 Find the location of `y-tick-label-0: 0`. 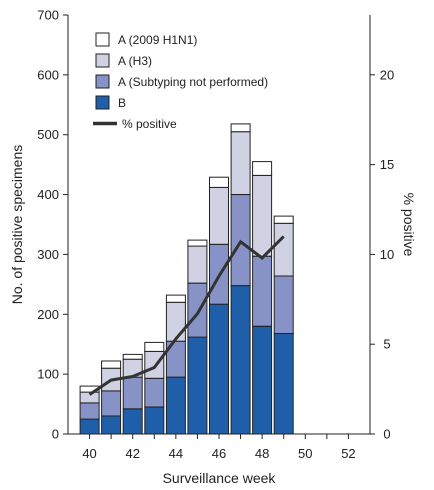

y-tick-label-0: 0 is located at coordinates (55, 434).